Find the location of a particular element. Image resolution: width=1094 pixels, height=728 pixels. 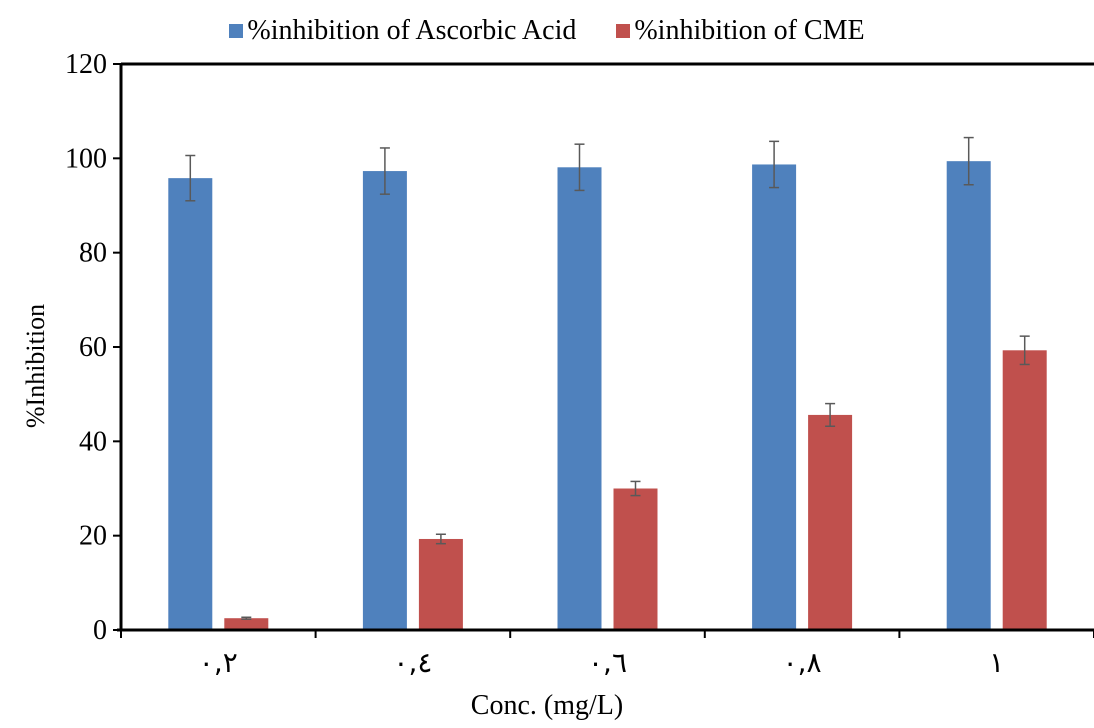

legend-swatch-ascorbic is located at coordinates (236, 31).